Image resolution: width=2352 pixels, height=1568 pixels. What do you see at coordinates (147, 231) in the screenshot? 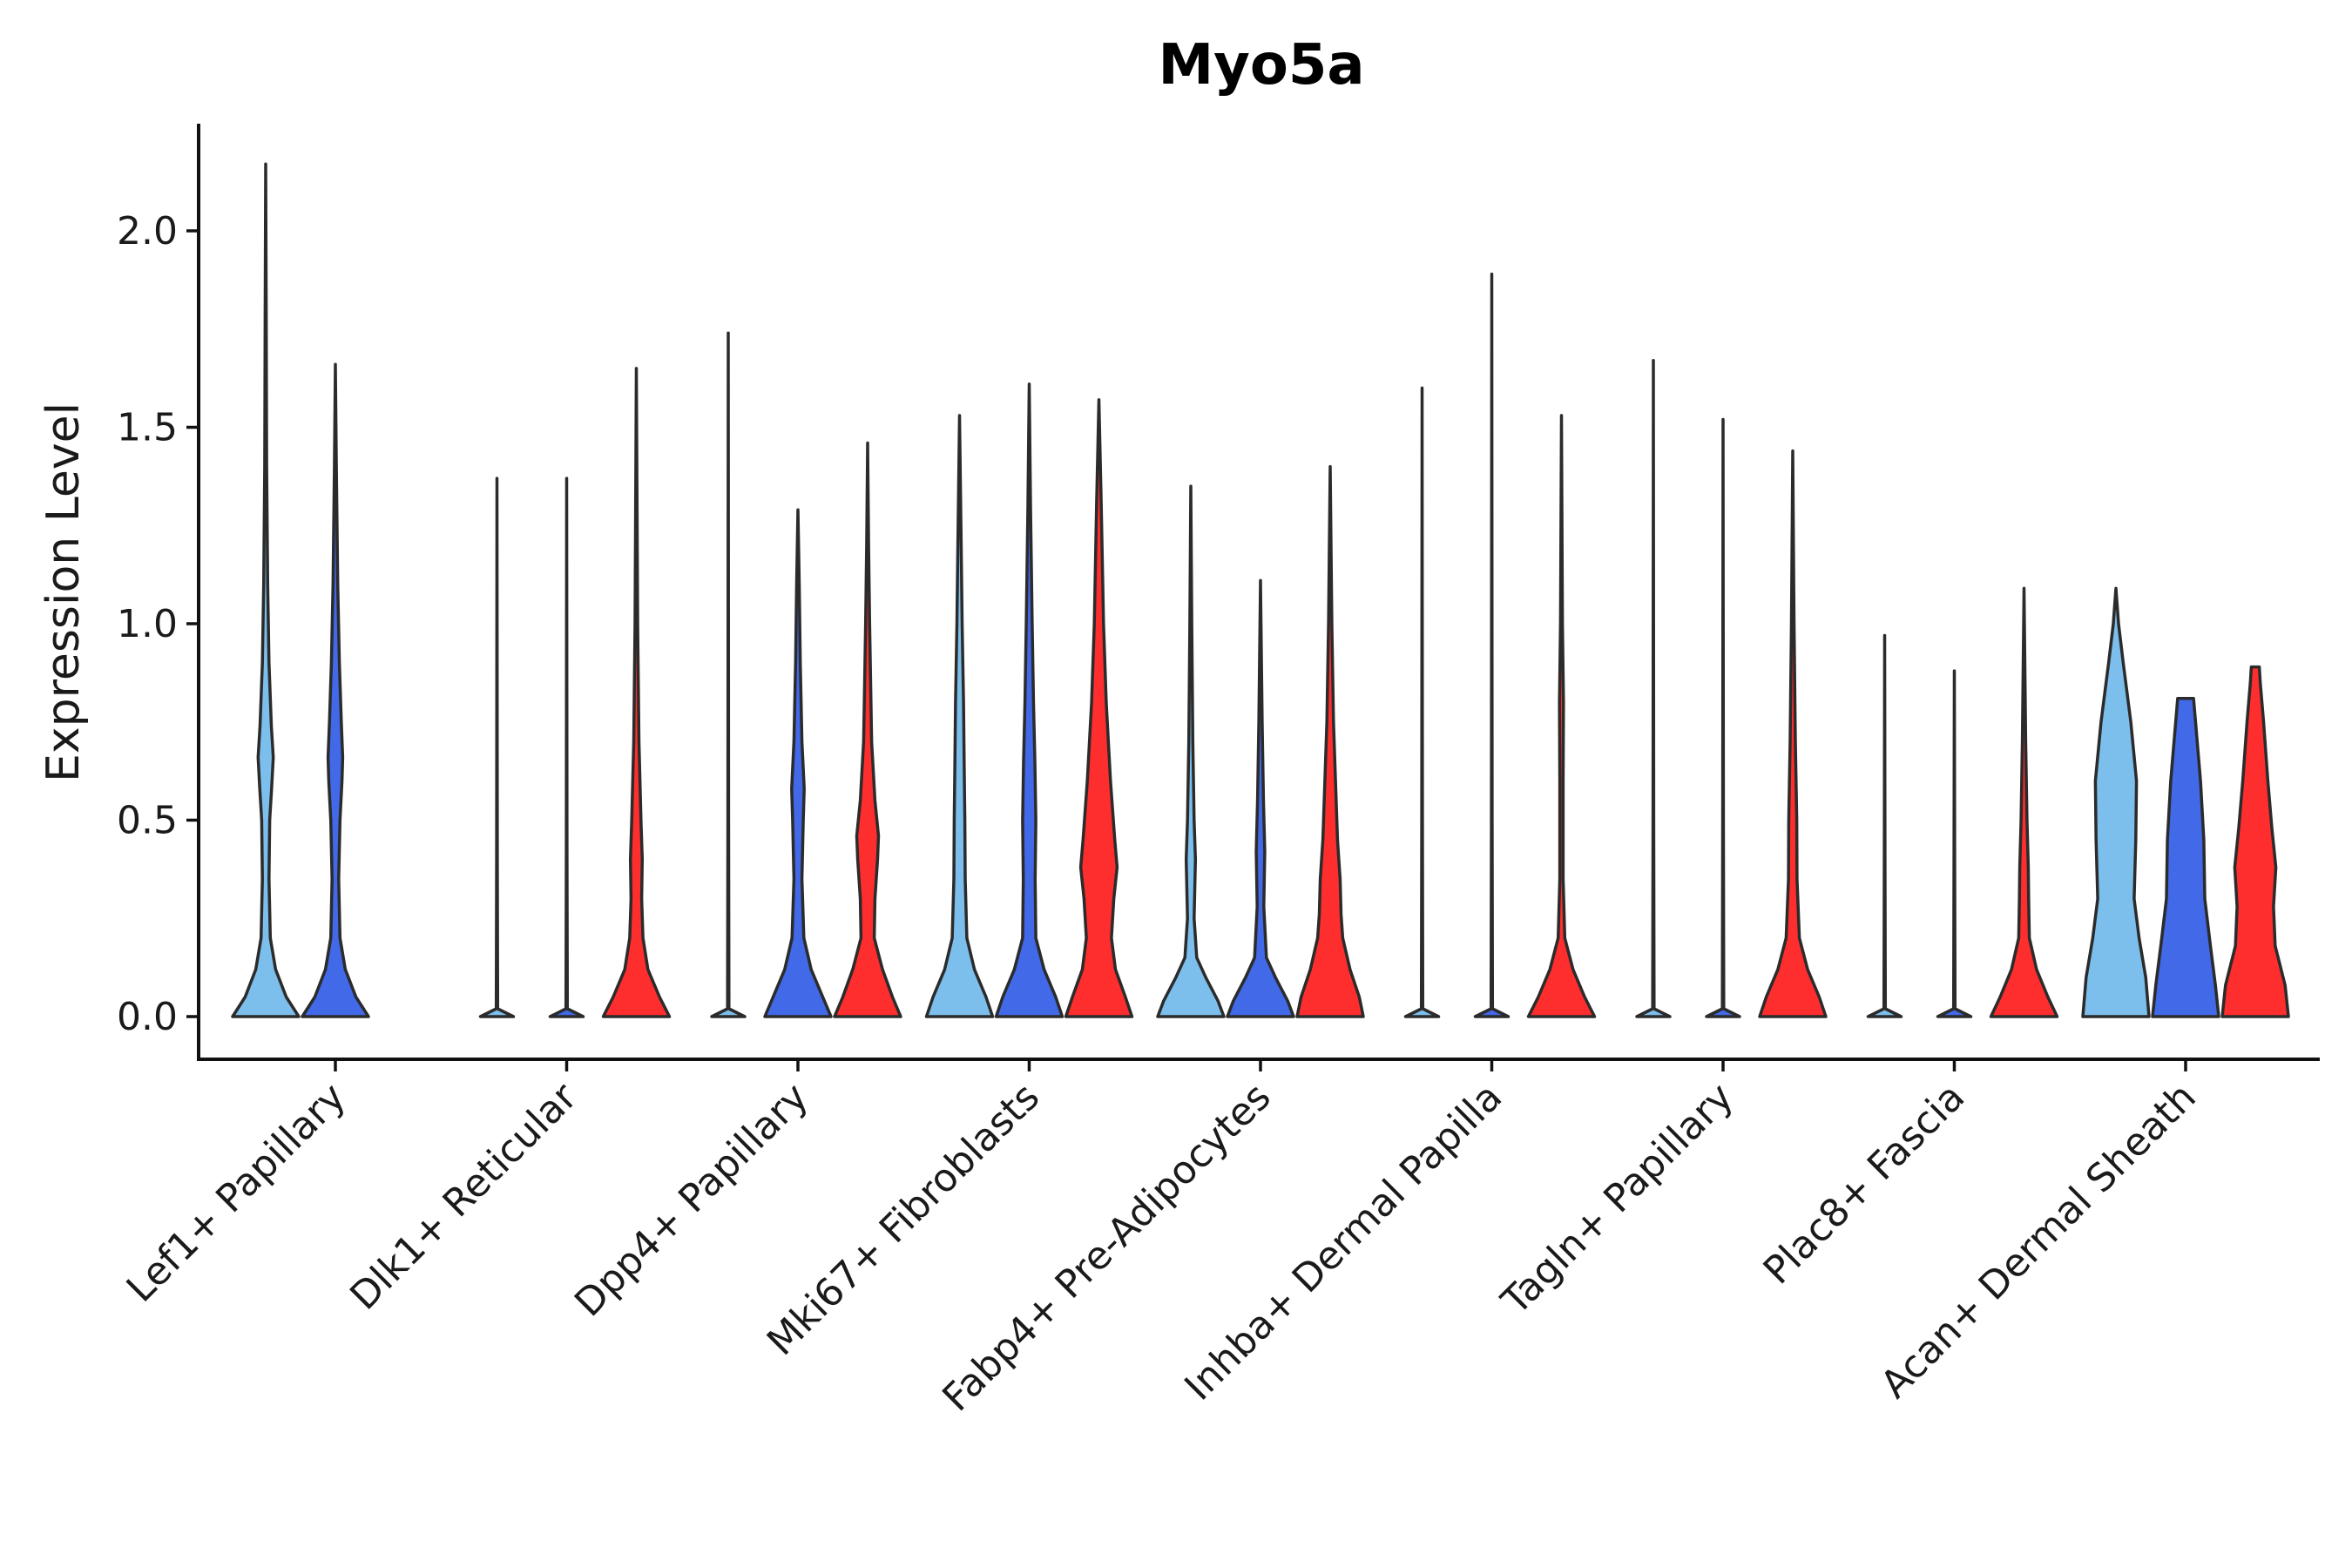
I see `y-tick-label: 2.0` at bounding box center [147, 231].